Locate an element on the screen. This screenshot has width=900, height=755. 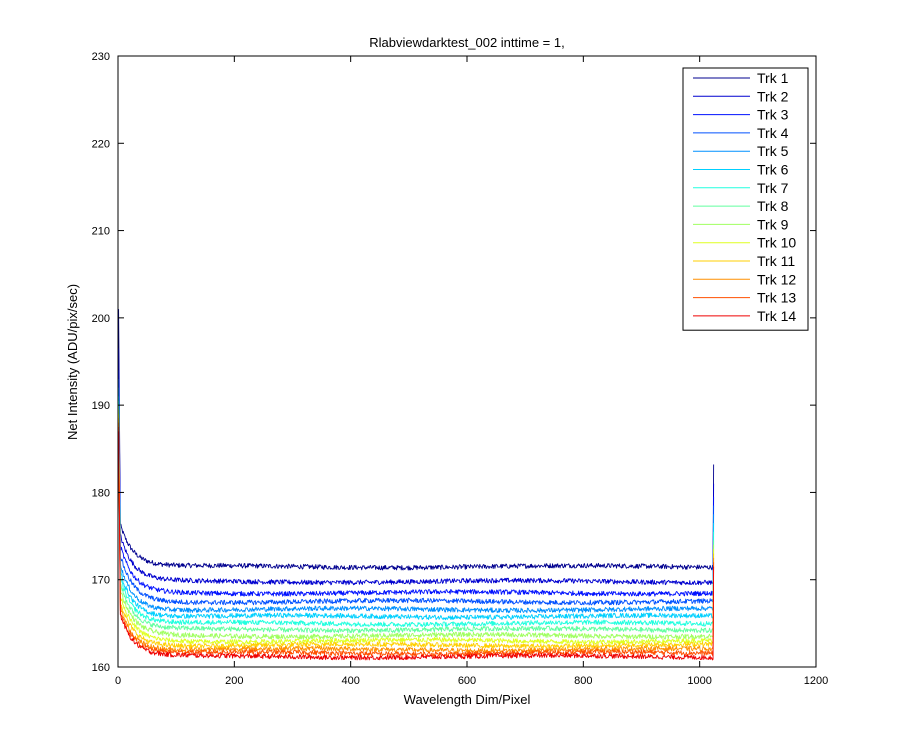
x-tick-label: 1200 is located at coordinates (816, 681).